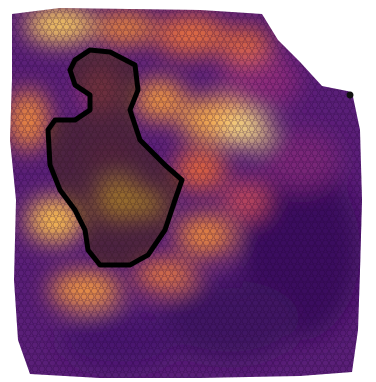 This screenshot has height=382, width=376. What do you see at coordinates (350, 95) in the screenshot?
I see `marker-dot` at bounding box center [350, 95].